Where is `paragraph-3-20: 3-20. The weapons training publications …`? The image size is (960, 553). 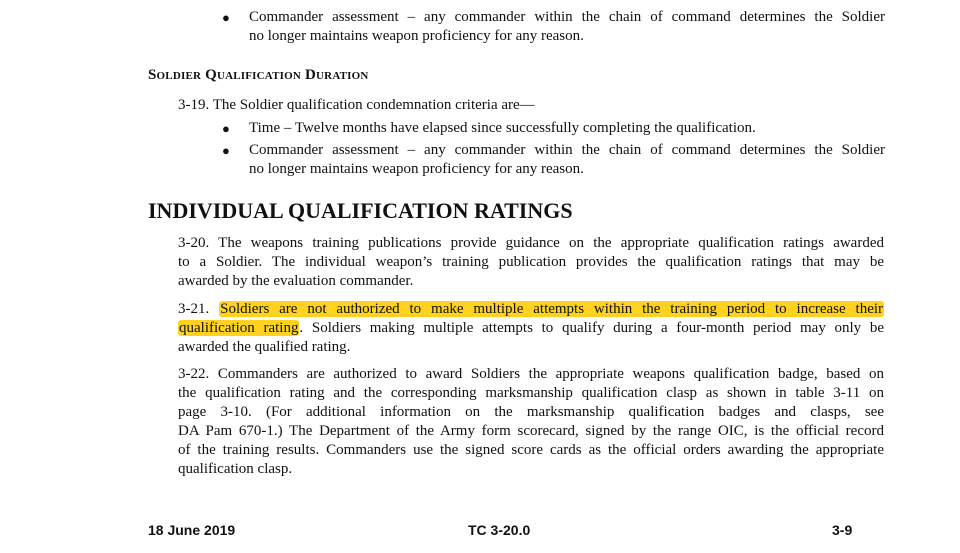
paragraph-3-20: 3-20. The weapons training publications … is located at coordinates (531, 262).